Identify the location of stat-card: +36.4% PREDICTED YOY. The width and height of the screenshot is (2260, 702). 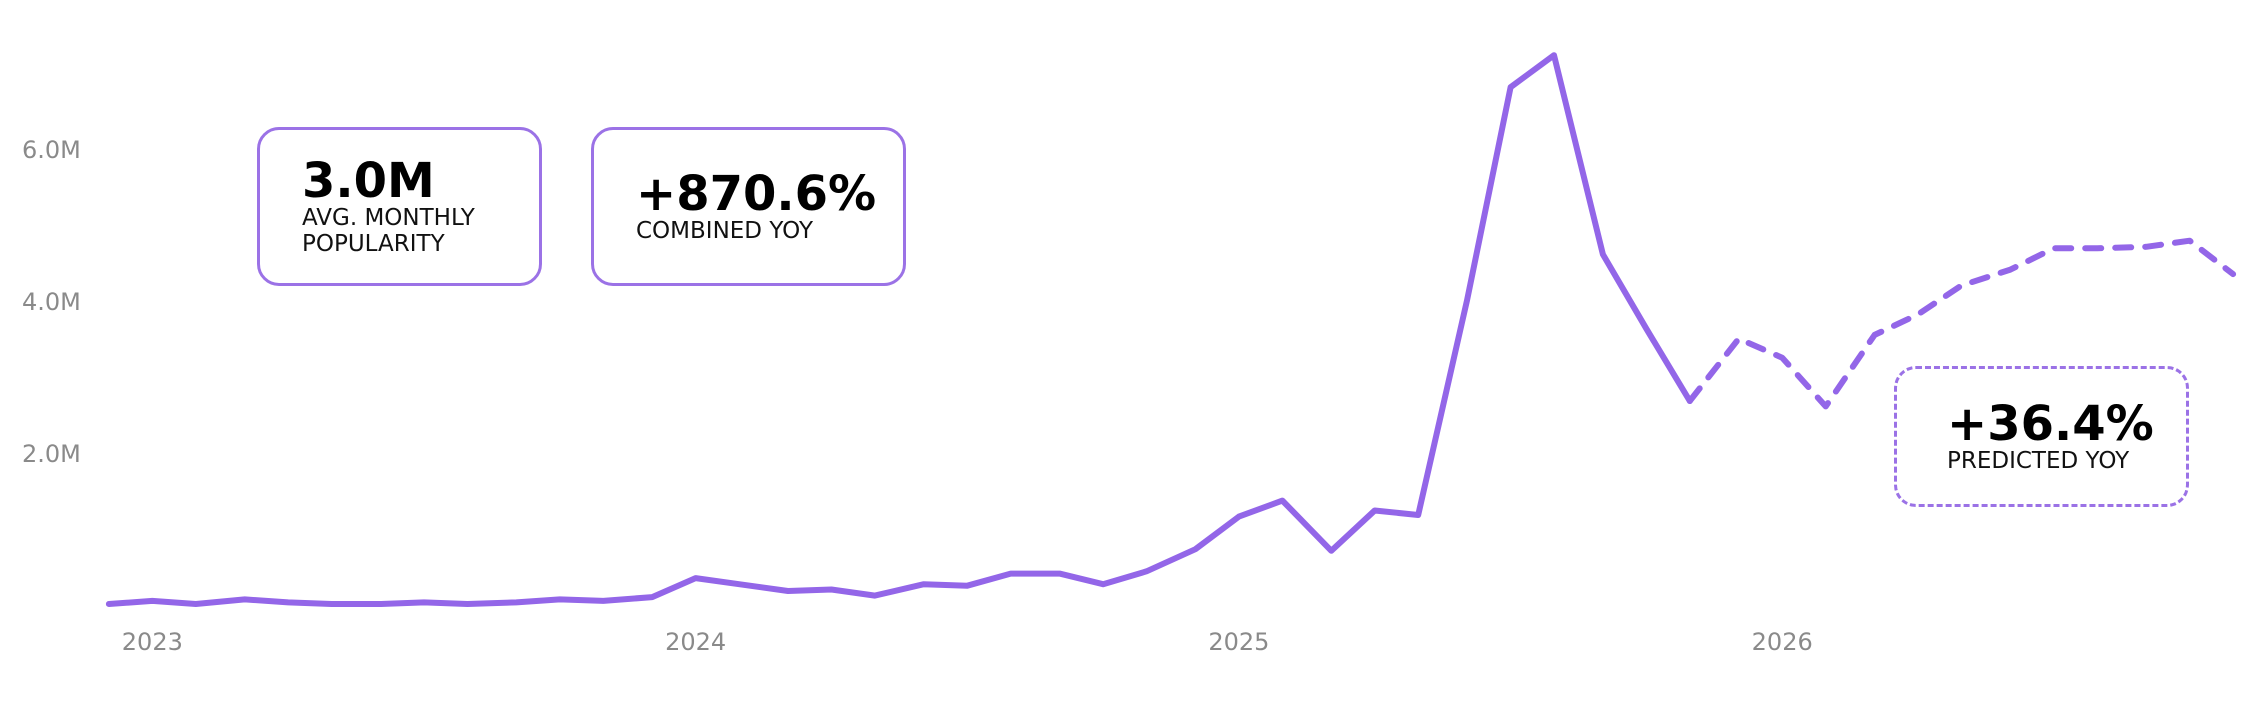
(2041, 436).